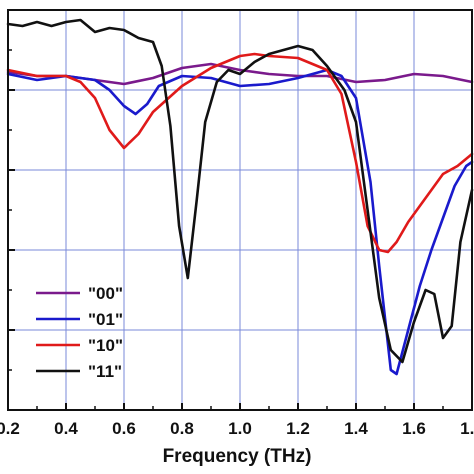 The image size is (474, 474). I want to click on legend-label-0: "00", so click(105, 293).